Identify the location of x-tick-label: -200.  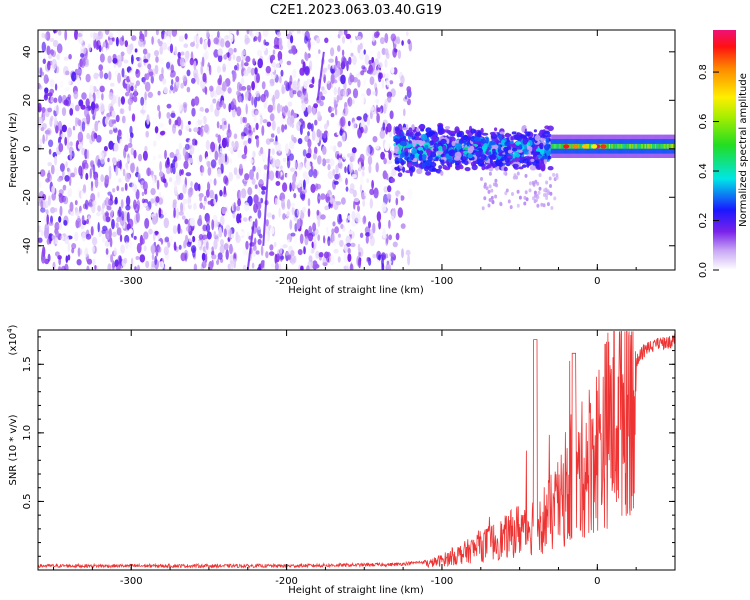
(286, 281).